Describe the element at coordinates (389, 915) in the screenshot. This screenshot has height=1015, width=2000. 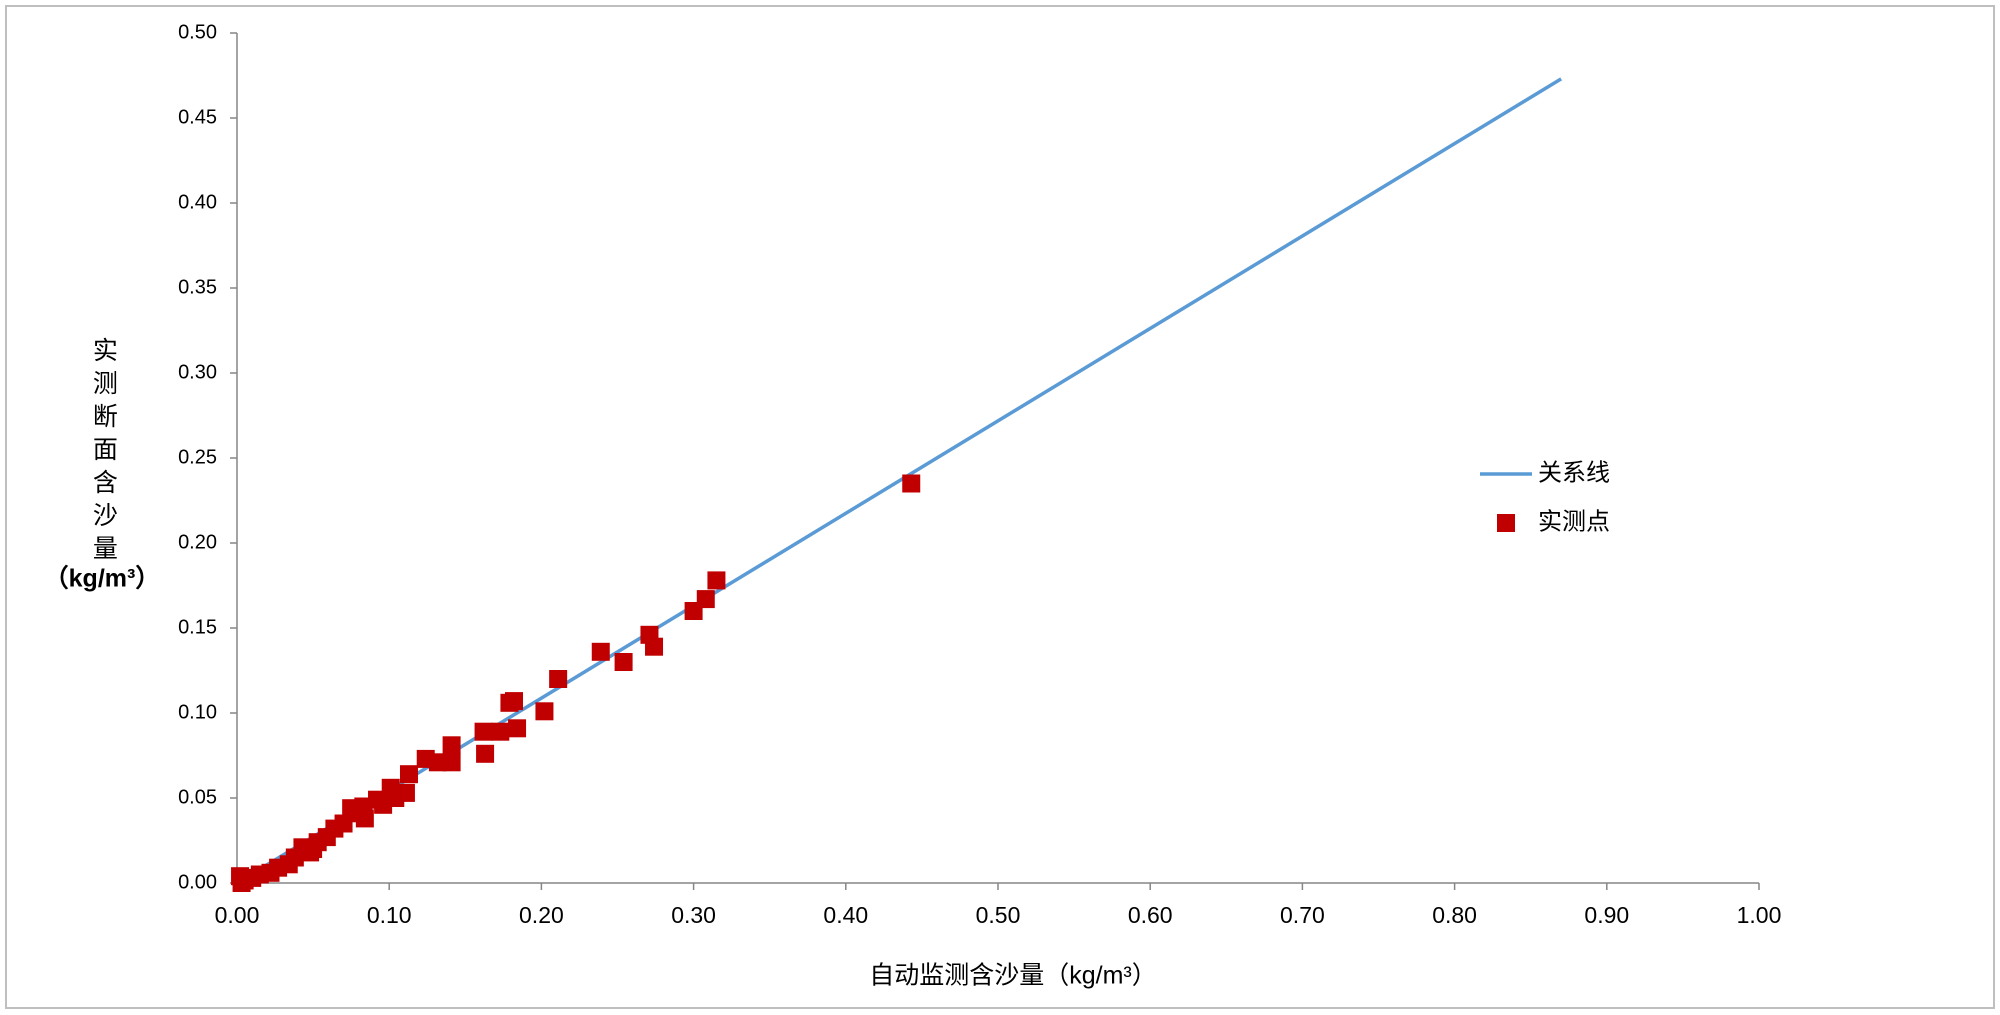
I see `x-tick-label: 0.10` at that location.